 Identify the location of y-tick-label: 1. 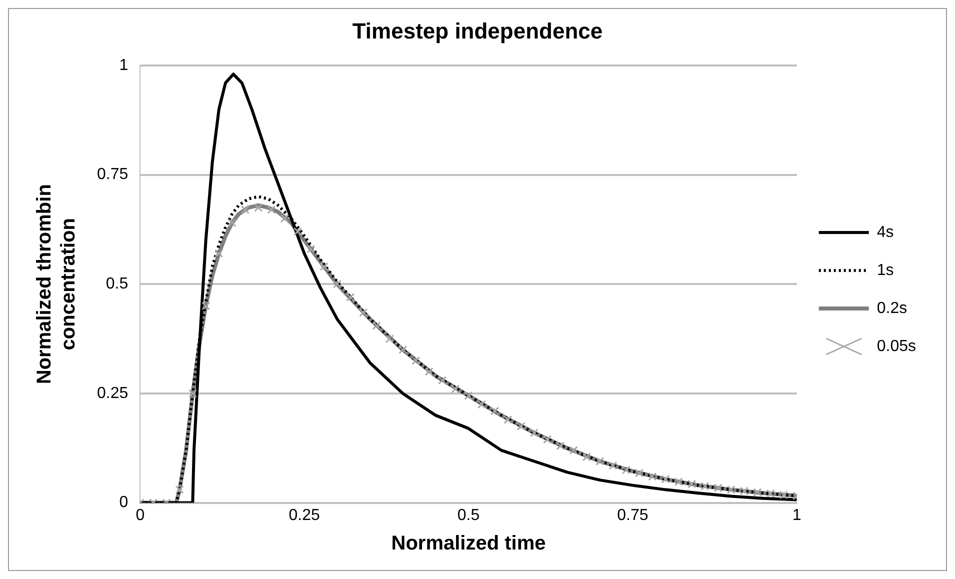
(123, 65).